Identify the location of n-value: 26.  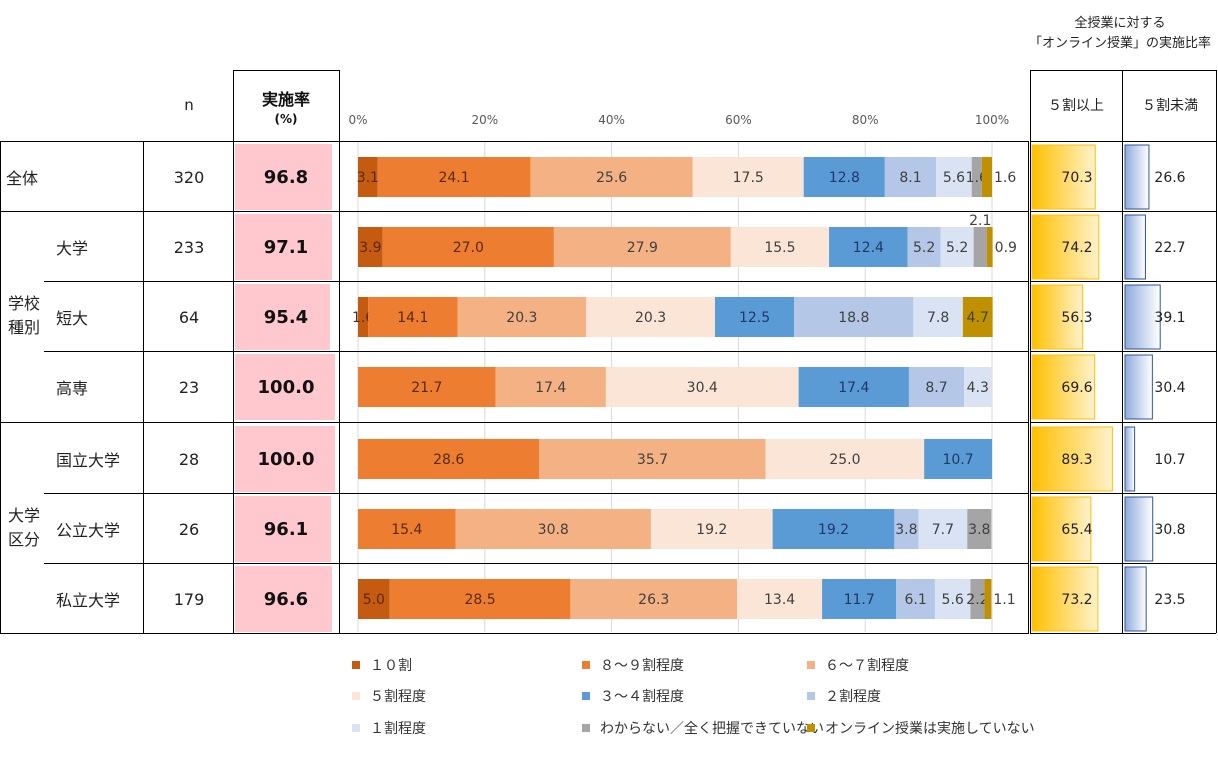
(189, 529).